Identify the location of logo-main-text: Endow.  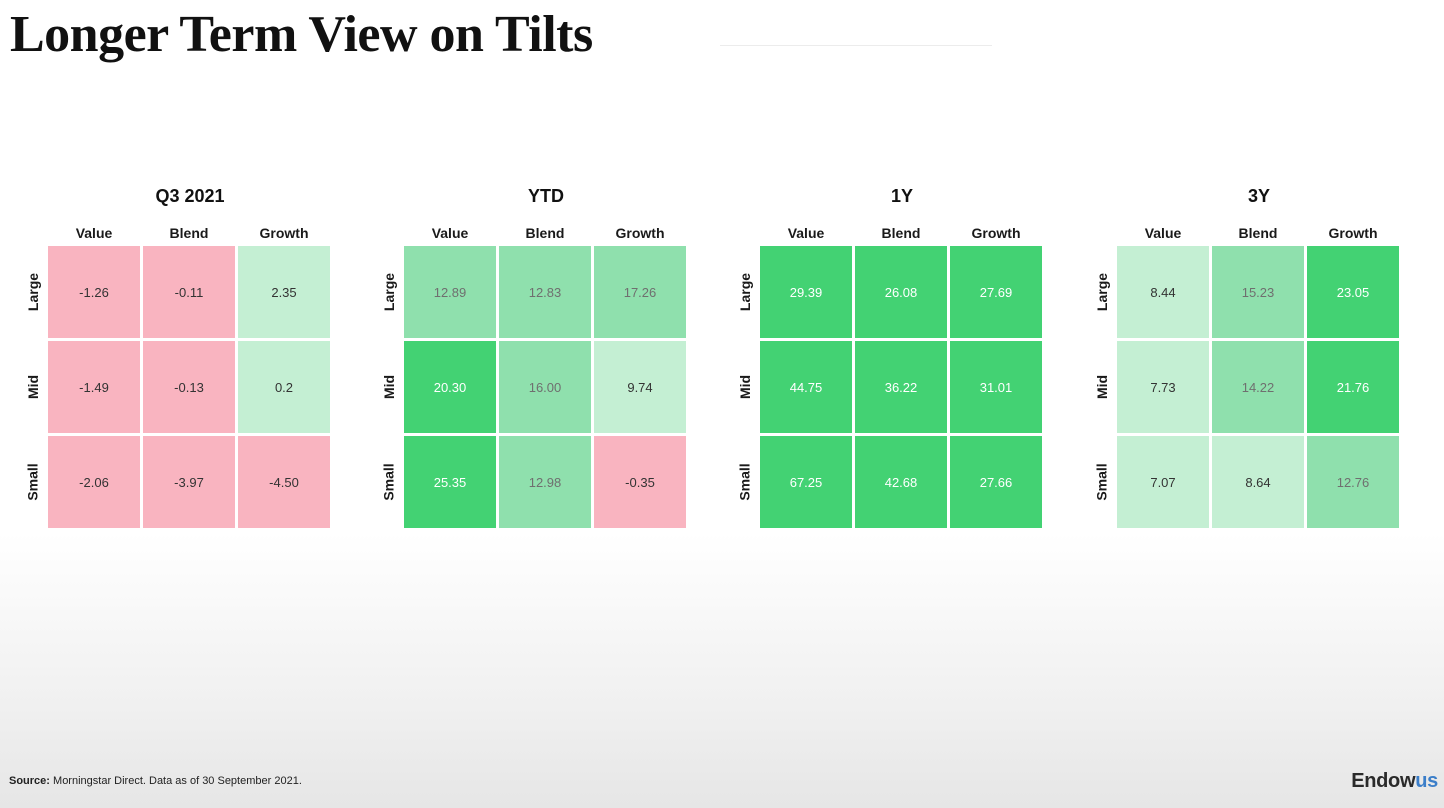
(1383, 781).